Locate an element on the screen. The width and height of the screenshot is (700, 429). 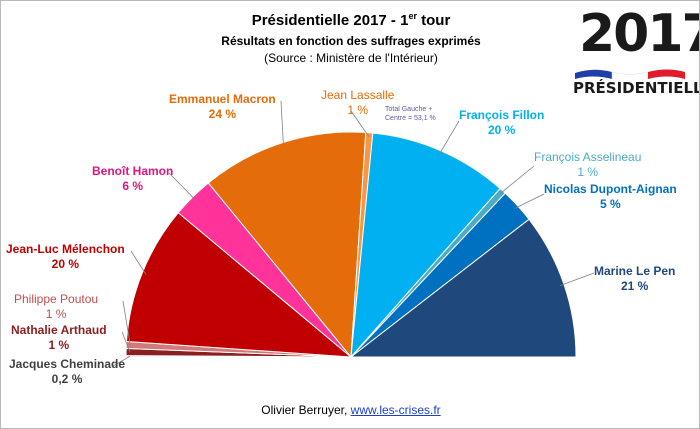
candidate-name: Philippe Poutou is located at coordinates (56, 299).